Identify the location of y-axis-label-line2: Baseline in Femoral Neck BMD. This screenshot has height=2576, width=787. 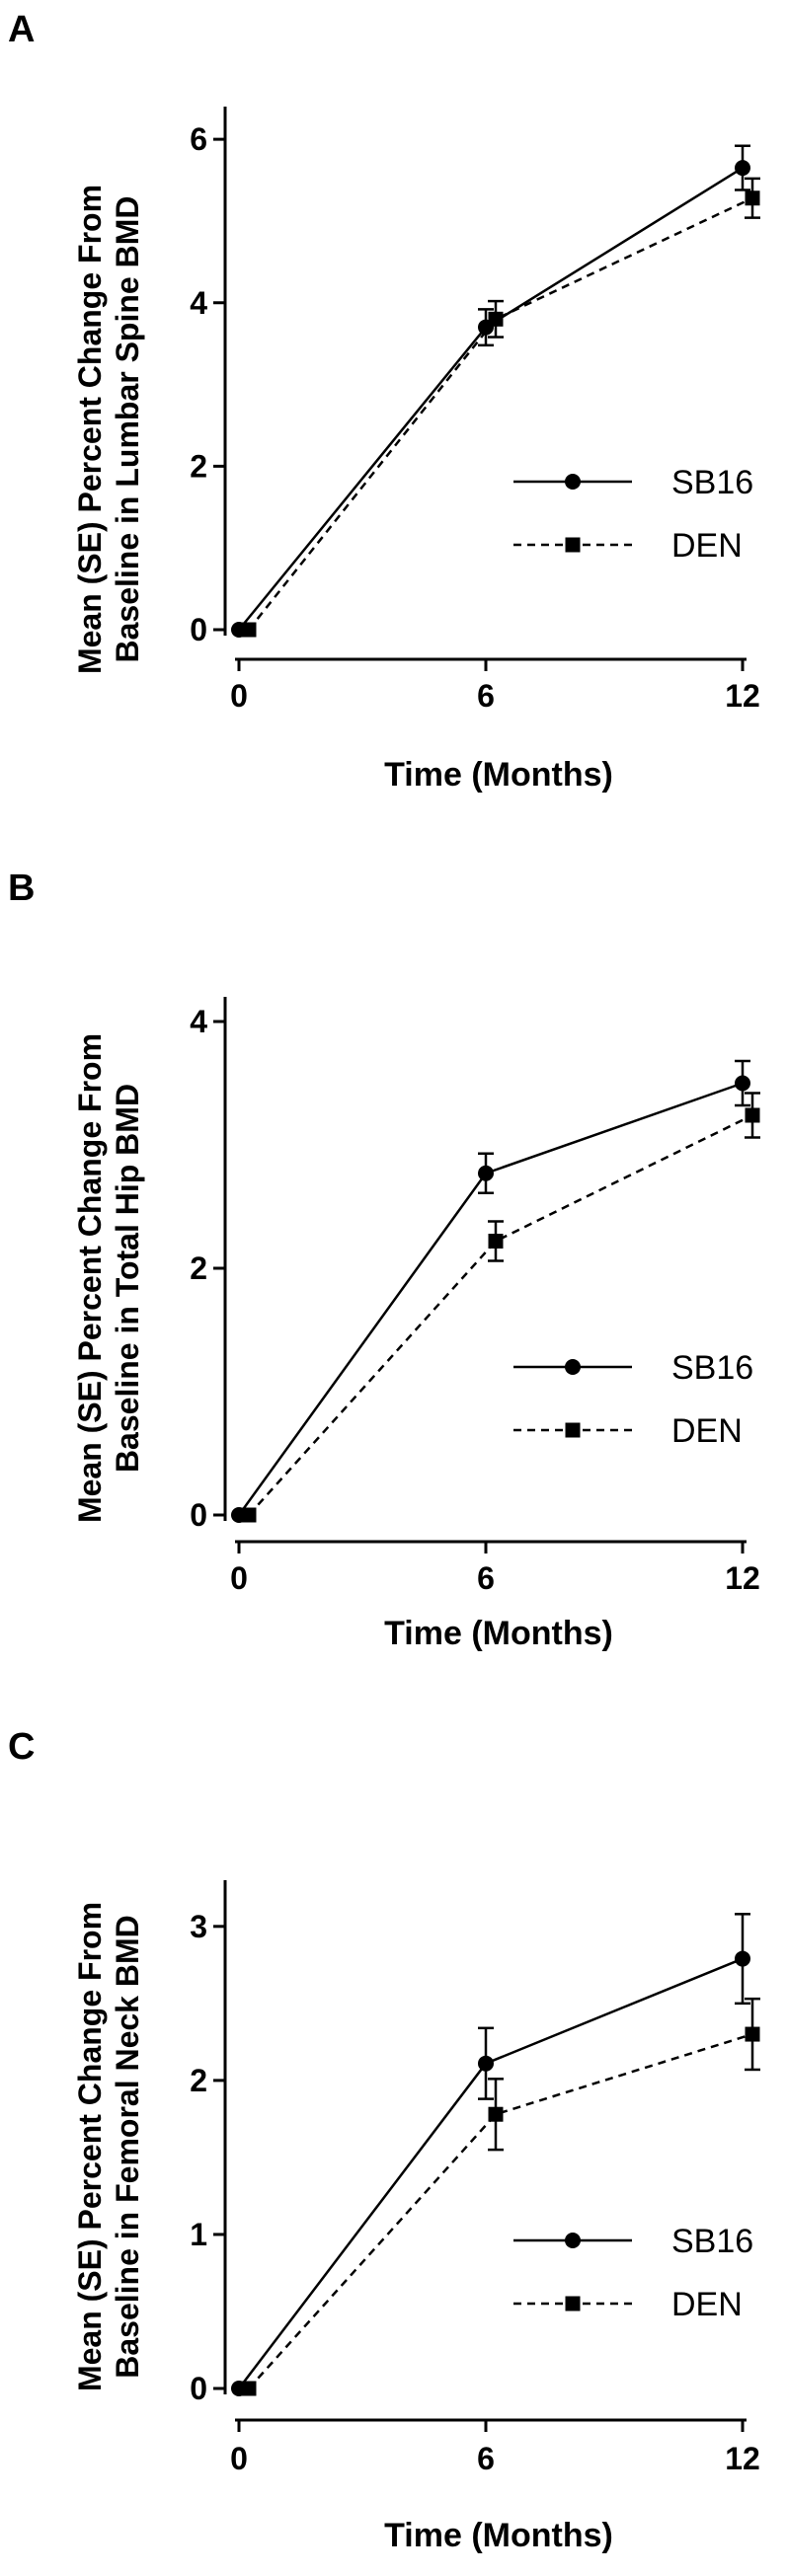
(128, 2146).